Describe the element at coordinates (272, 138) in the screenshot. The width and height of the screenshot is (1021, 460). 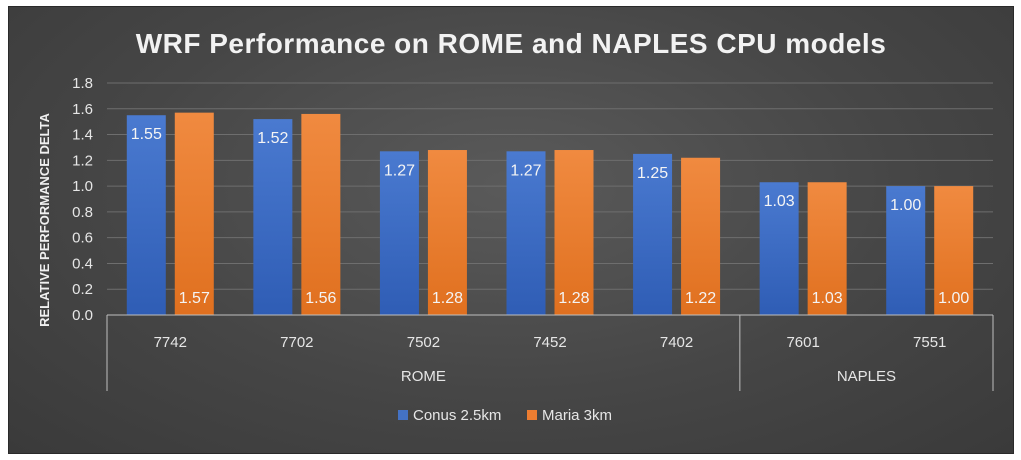
I see `data-label-conus-7702: 1.52` at that location.